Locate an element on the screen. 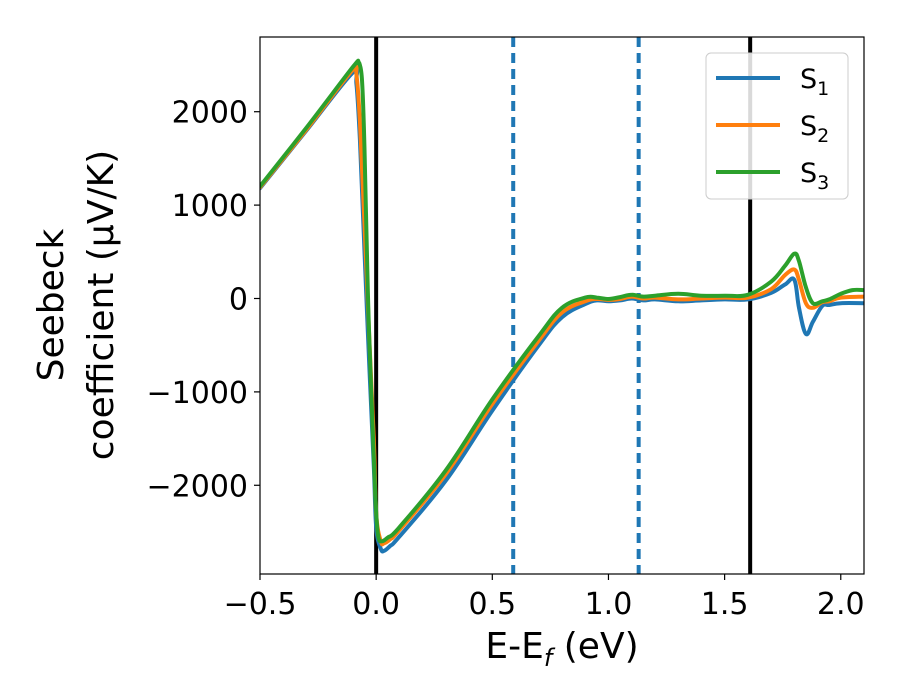 Image resolution: width=900 pixels, height=700 pixels. legend-label-s2: S2 is located at coordinates (814, 129).